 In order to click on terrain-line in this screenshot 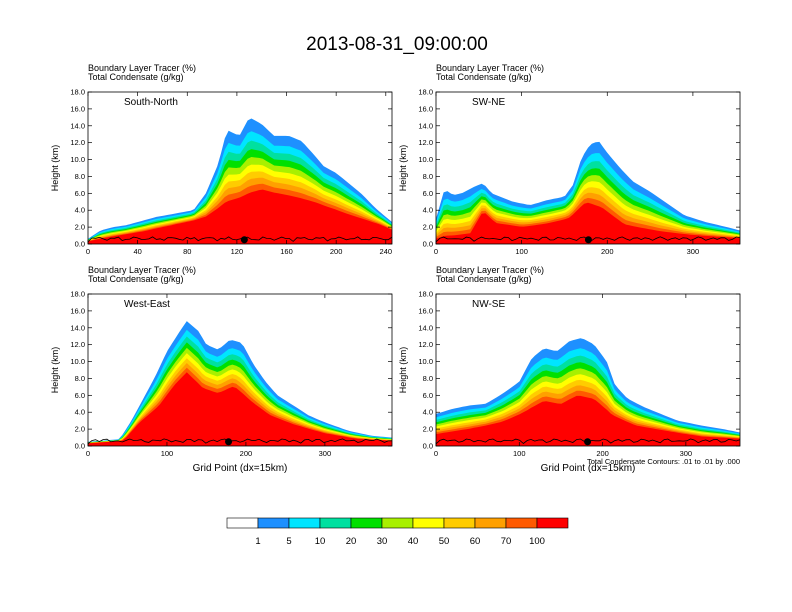, I will do `click(240, 441)`.